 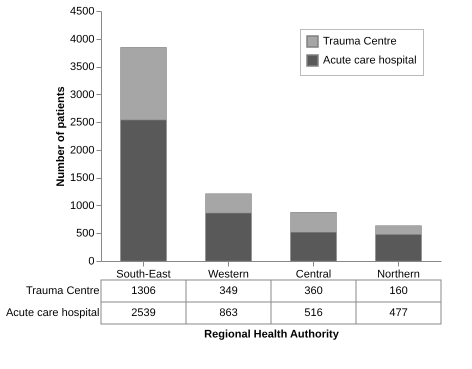 What do you see at coordinates (398, 291) in the screenshot?
I see `data-label: 160` at bounding box center [398, 291].